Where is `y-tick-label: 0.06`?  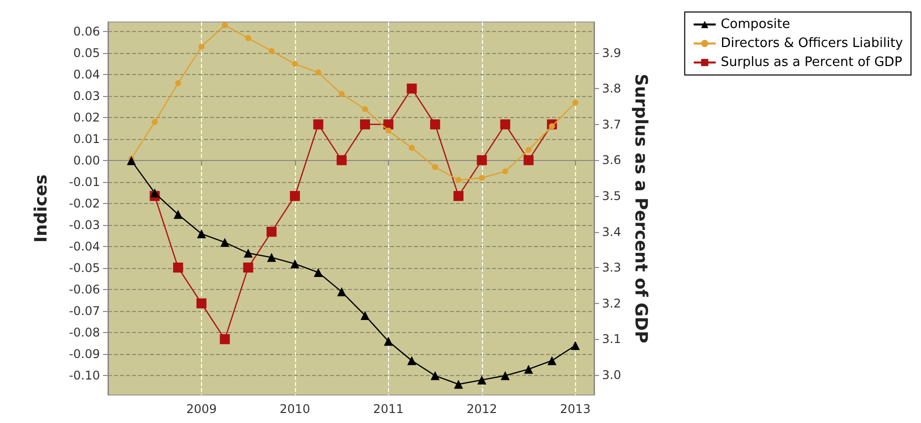 y-tick-label: 0.06 is located at coordinates (86, 31).